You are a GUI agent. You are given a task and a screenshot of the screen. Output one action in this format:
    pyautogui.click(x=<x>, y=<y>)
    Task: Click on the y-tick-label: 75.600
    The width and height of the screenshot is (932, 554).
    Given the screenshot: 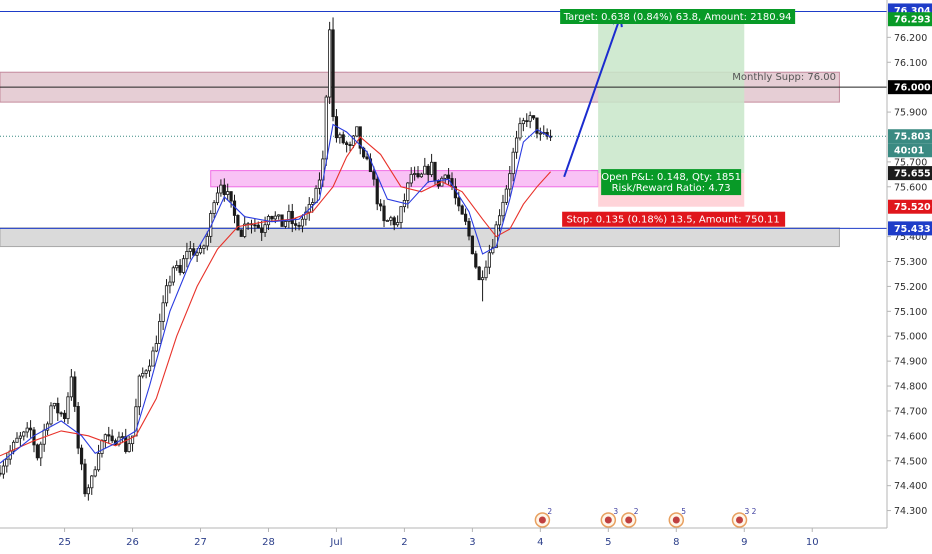 What is the action you would take?
    pyautogui.click(x=910, y=187)
    